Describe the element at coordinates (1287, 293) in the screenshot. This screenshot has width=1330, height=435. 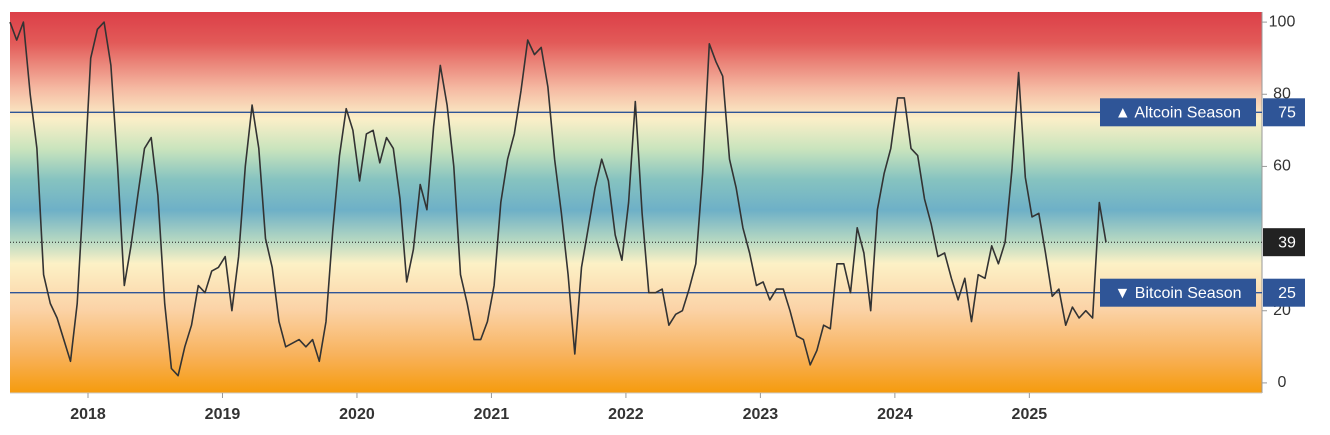
I see `value-label: 25` at that location.